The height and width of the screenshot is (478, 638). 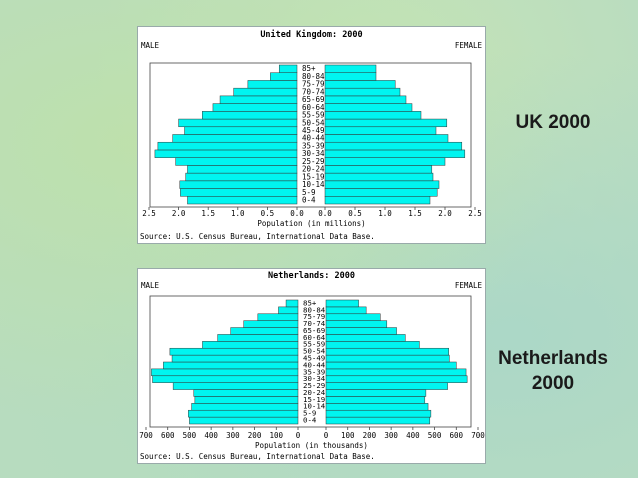 I want to click on tick-label-left: 1.5, so click(x=208, y=213).